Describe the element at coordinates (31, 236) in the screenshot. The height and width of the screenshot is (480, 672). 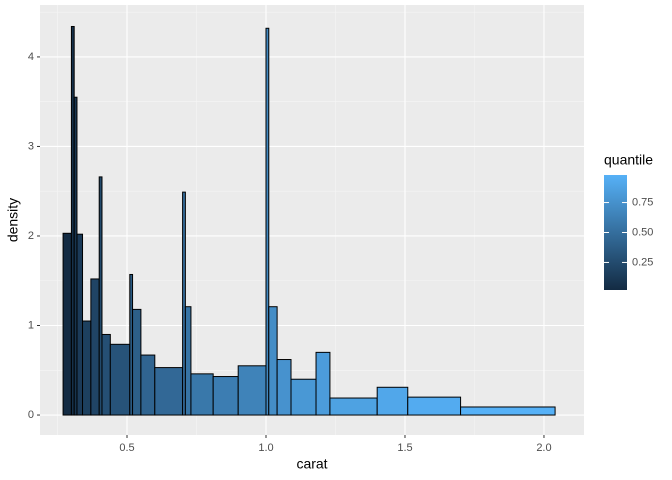
I see `y-tick-label: 2` at that location.